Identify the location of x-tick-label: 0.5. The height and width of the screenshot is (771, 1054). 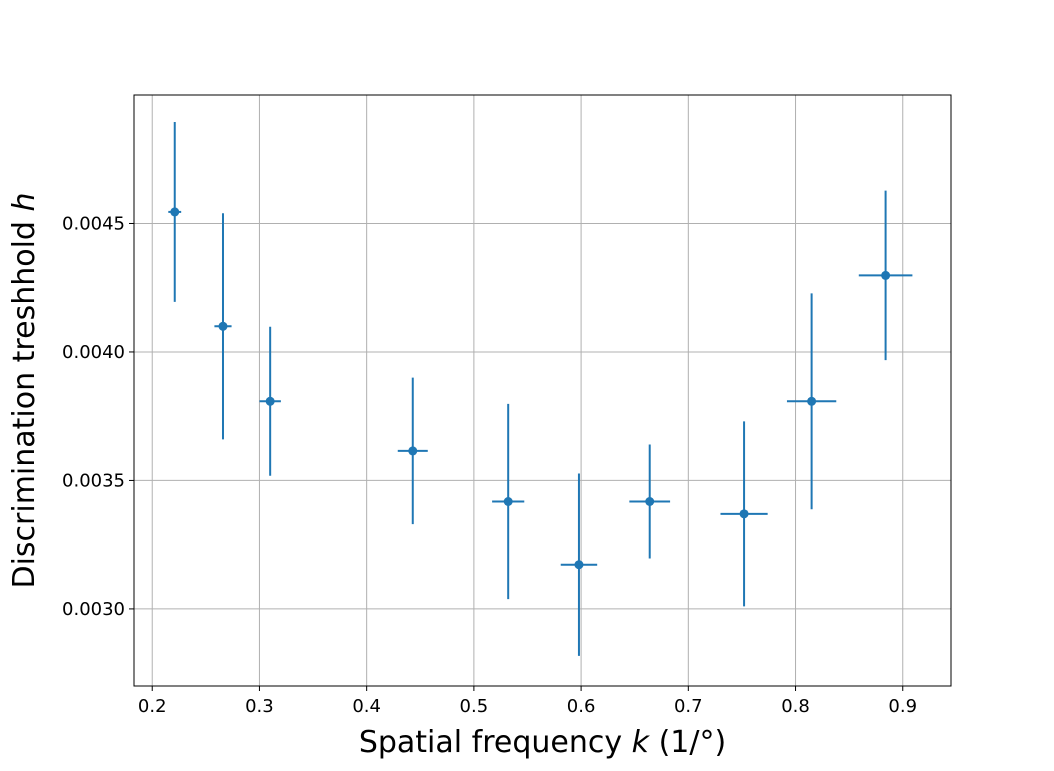
(474, 706).